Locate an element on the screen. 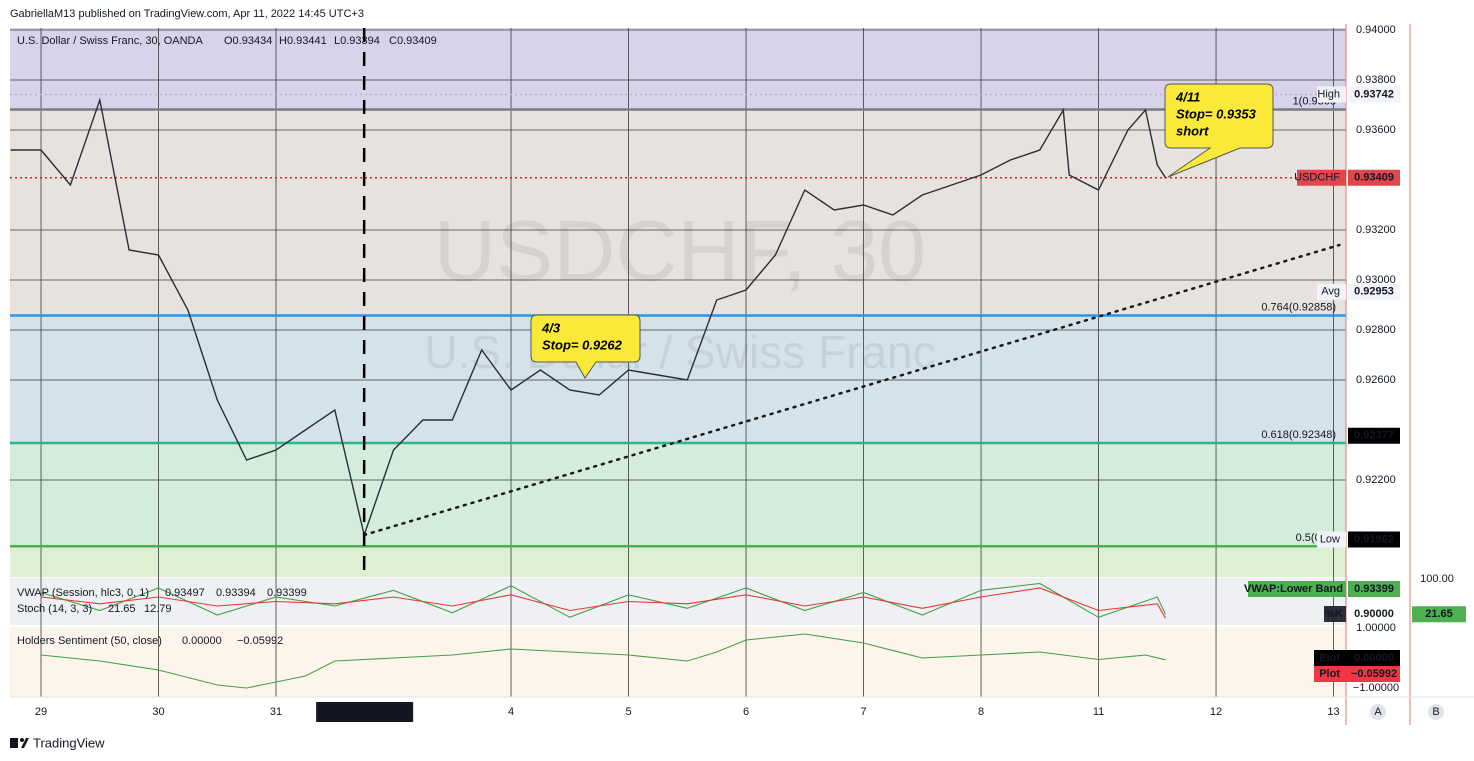 This screenshot has width=1474, height=761. logo is located at coordinates (19, 743).